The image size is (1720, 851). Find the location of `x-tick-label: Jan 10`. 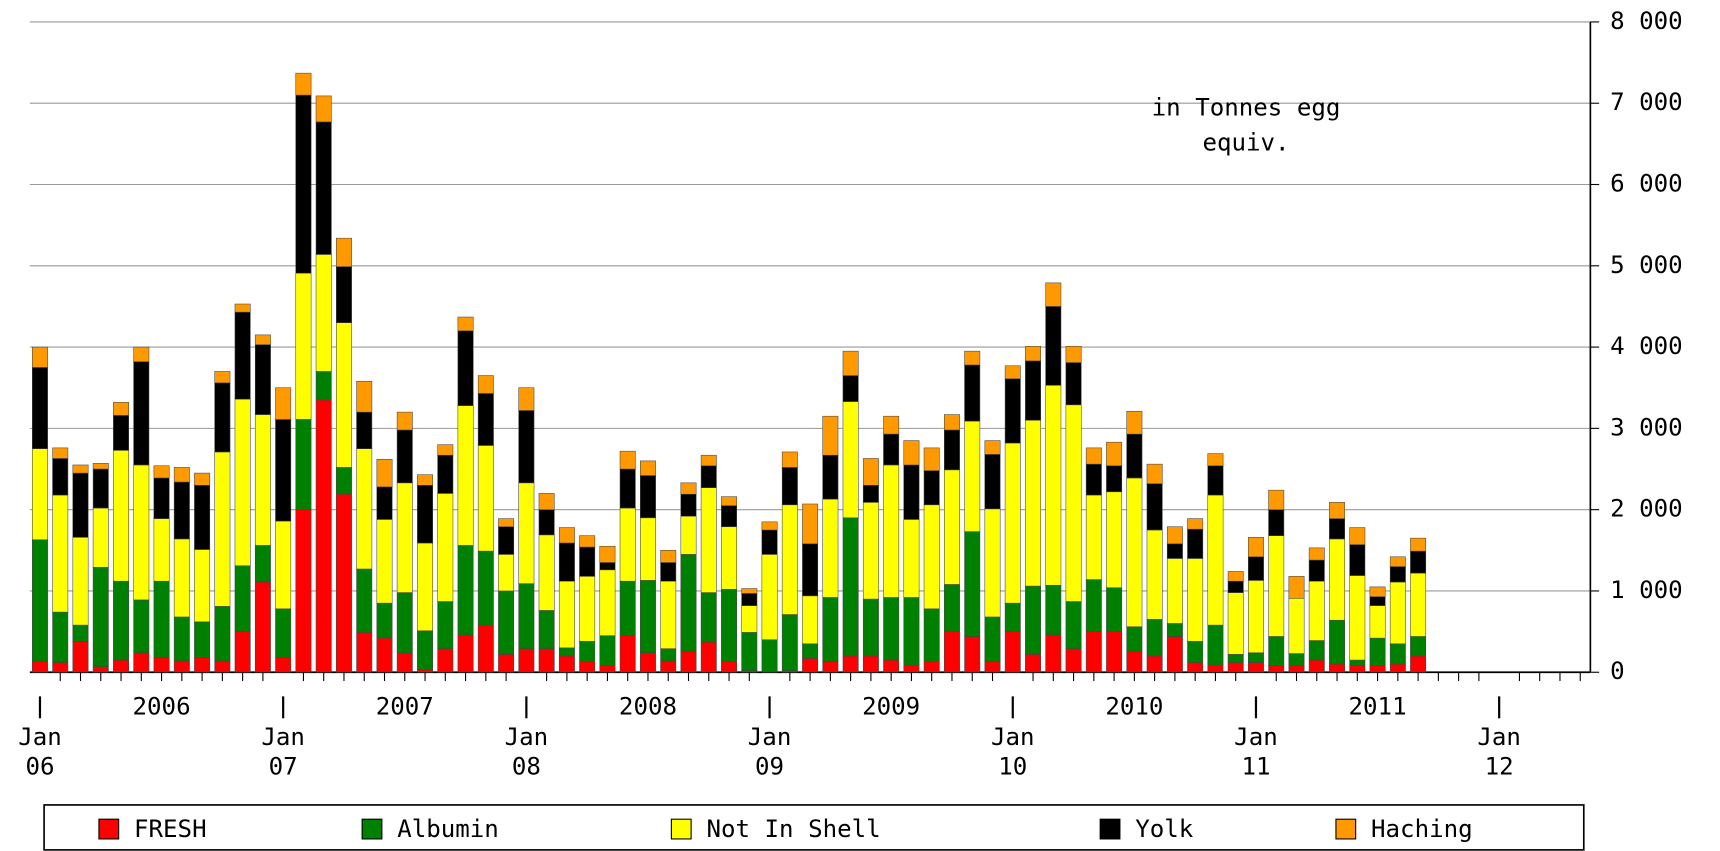

x-tick-label: Jan 10 is located at coordinates (1013, 752).